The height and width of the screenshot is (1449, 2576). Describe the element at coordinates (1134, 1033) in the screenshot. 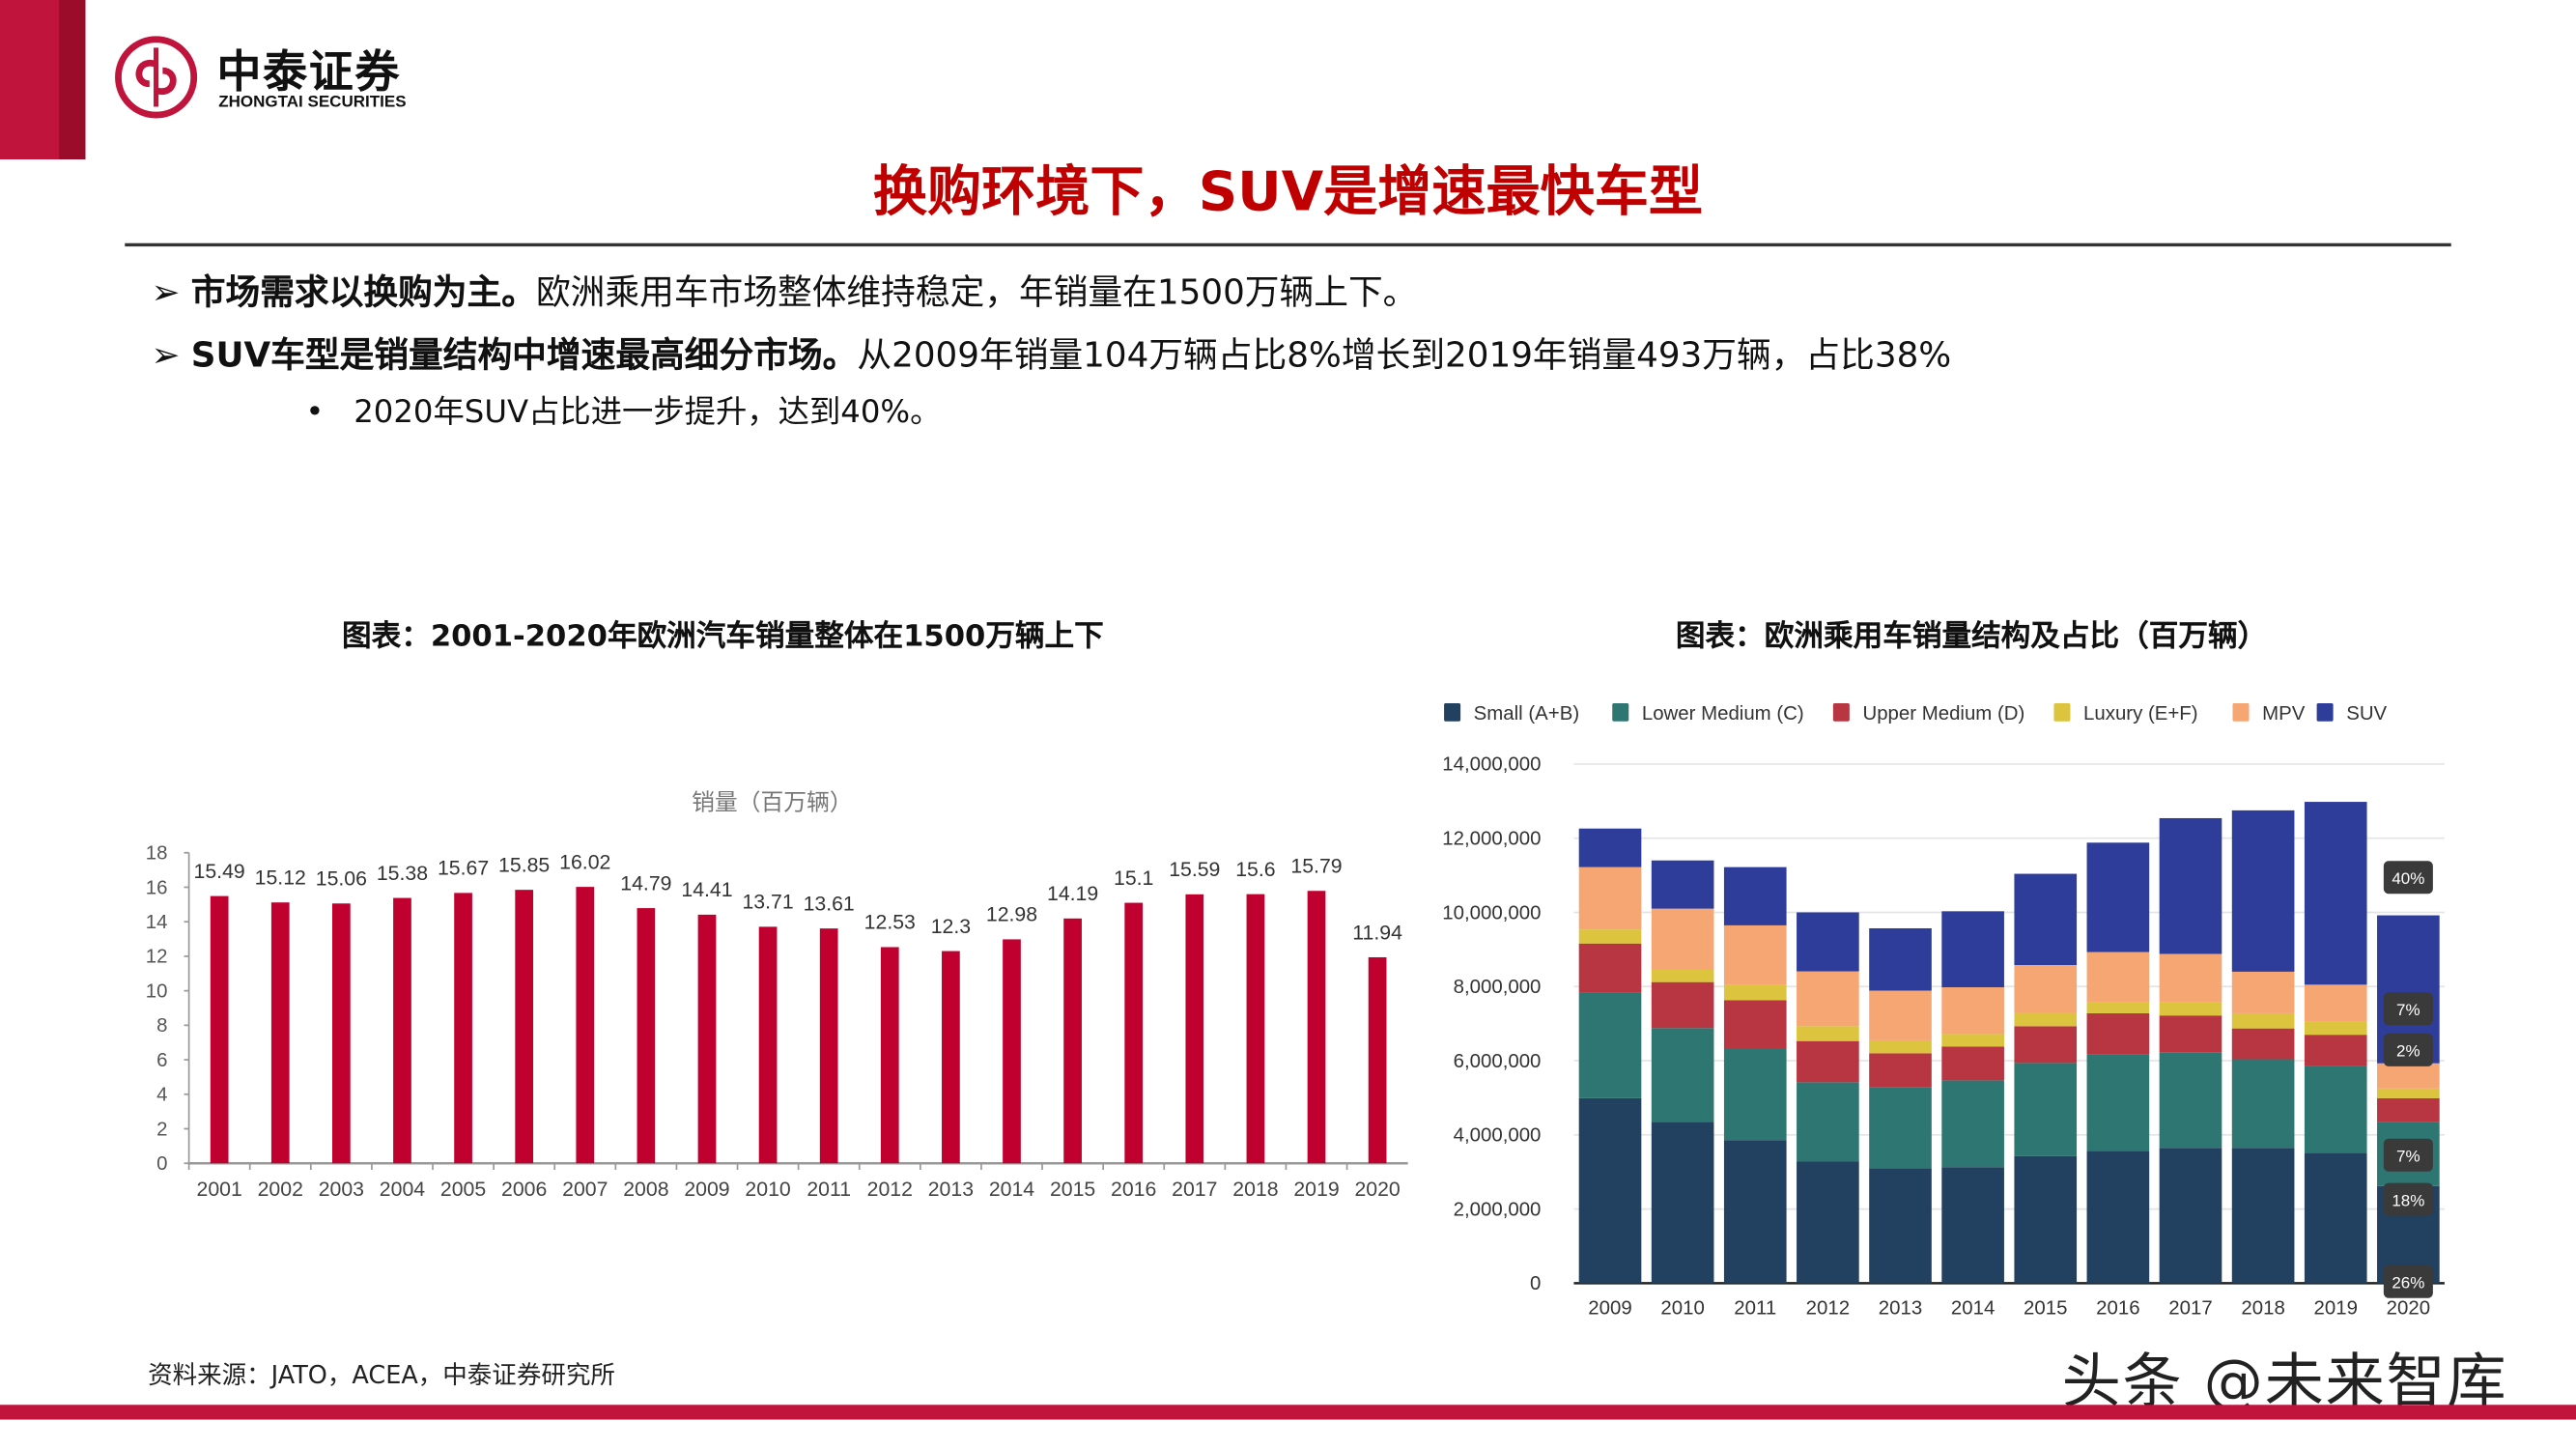

I see `bar-2016` at that location.